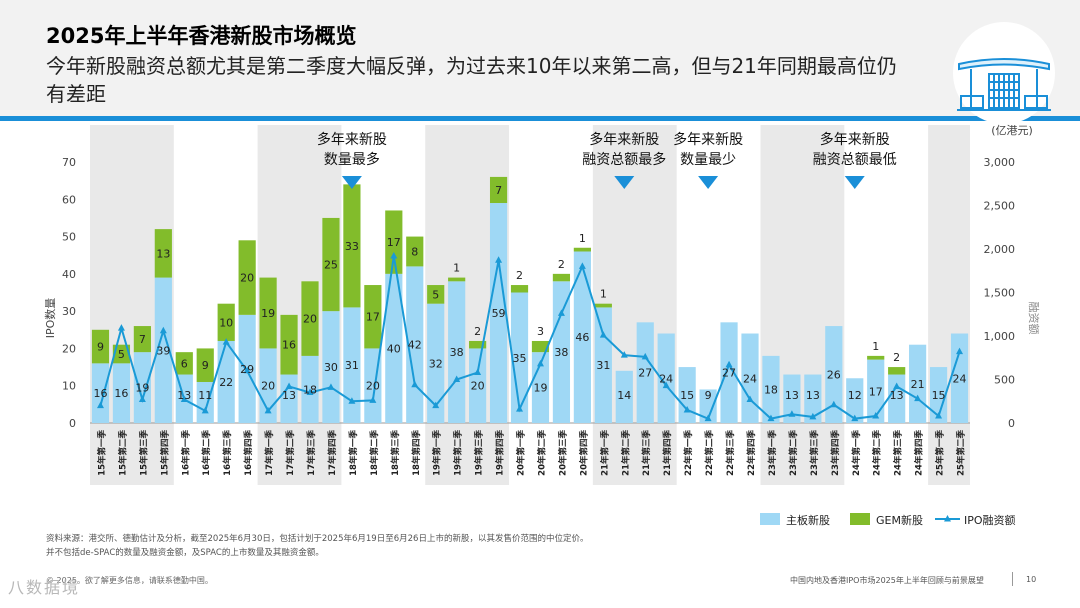 This screenshot has height=608, width=1080. What do you see at coordinates (990, 520) in the screenshot?
I see `legend-line-label: IPO融资额` at bounding box center [990, 520].